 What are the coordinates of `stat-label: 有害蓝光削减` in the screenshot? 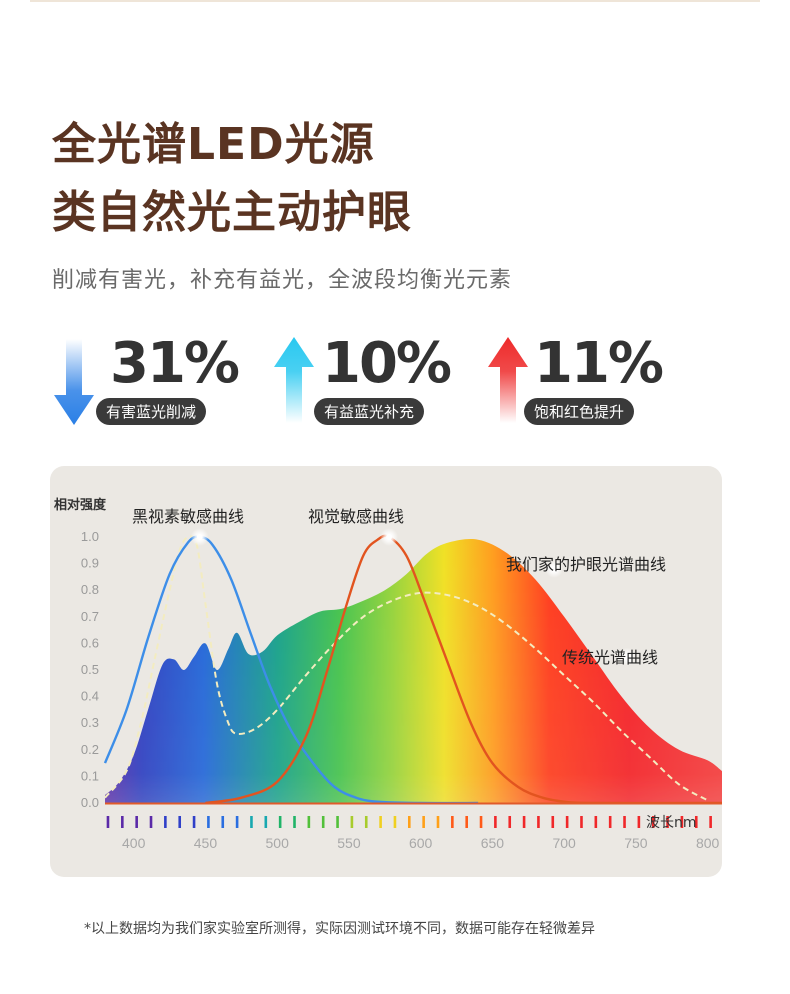 It's located at (151, 411).